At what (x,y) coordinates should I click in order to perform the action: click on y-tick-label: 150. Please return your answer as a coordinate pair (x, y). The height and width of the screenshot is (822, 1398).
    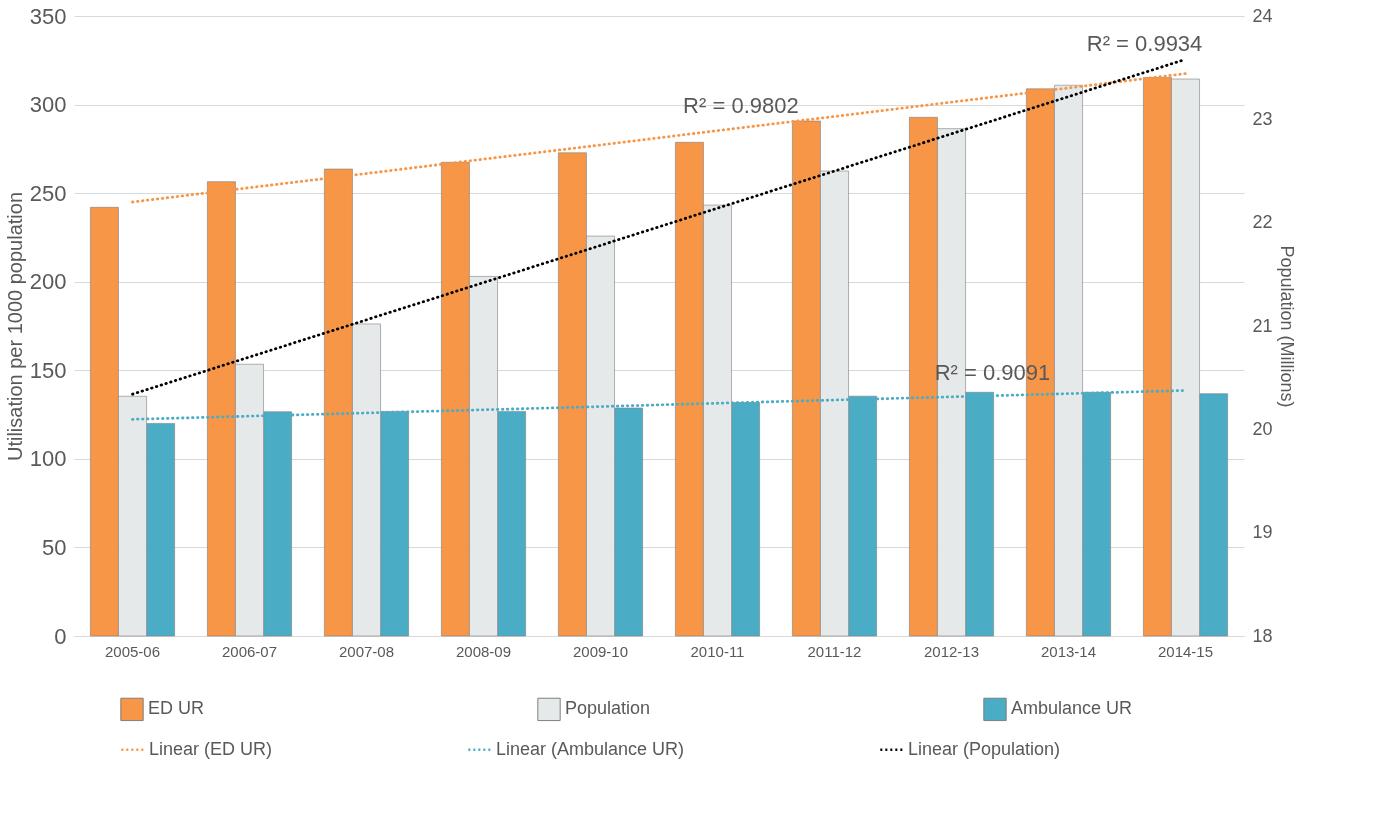
    Looking at the image, I should click on (48, 370).